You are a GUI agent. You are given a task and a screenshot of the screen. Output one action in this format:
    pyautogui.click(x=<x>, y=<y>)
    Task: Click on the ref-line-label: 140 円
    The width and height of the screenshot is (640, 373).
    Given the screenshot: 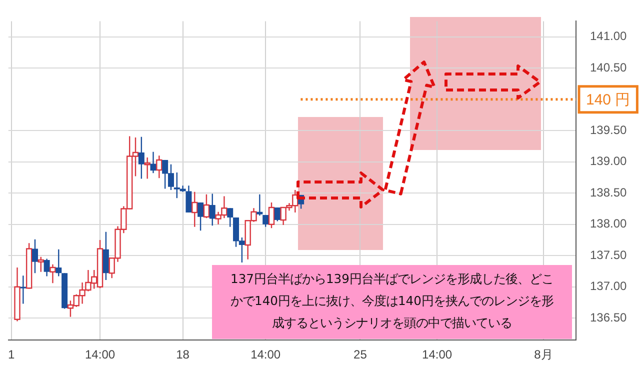 What is the action you would take?
    pyautogui.click(x=608, y=99)
    